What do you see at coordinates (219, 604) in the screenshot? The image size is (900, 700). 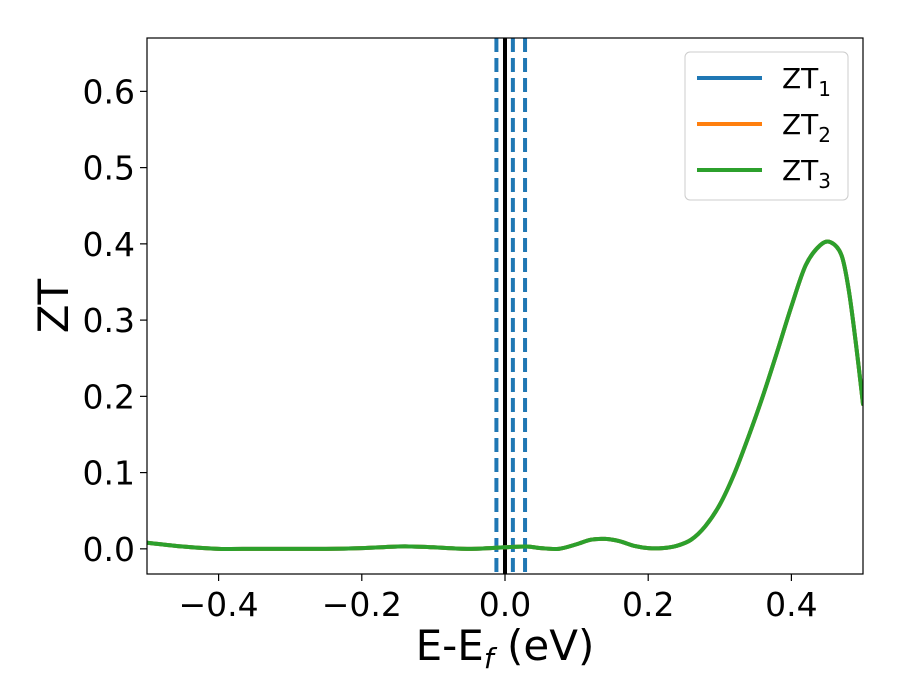 I see `x-tick-label: −0.4` at bounding box center [219, 604].